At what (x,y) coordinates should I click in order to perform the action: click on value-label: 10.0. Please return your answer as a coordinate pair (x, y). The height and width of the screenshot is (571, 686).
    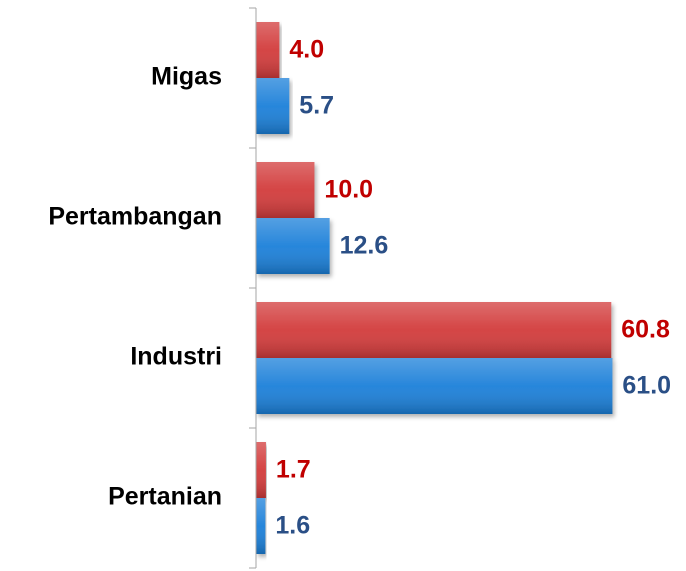
    Looking at the image, I should click on (348, 190).